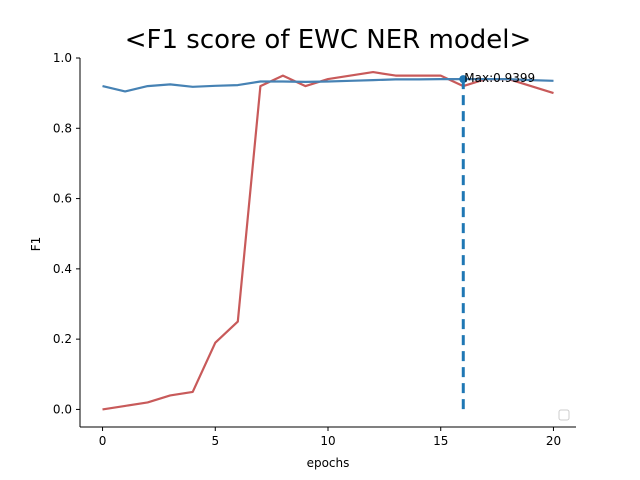  I want to click on y-tick-label: 1.0, so click(62, 58).